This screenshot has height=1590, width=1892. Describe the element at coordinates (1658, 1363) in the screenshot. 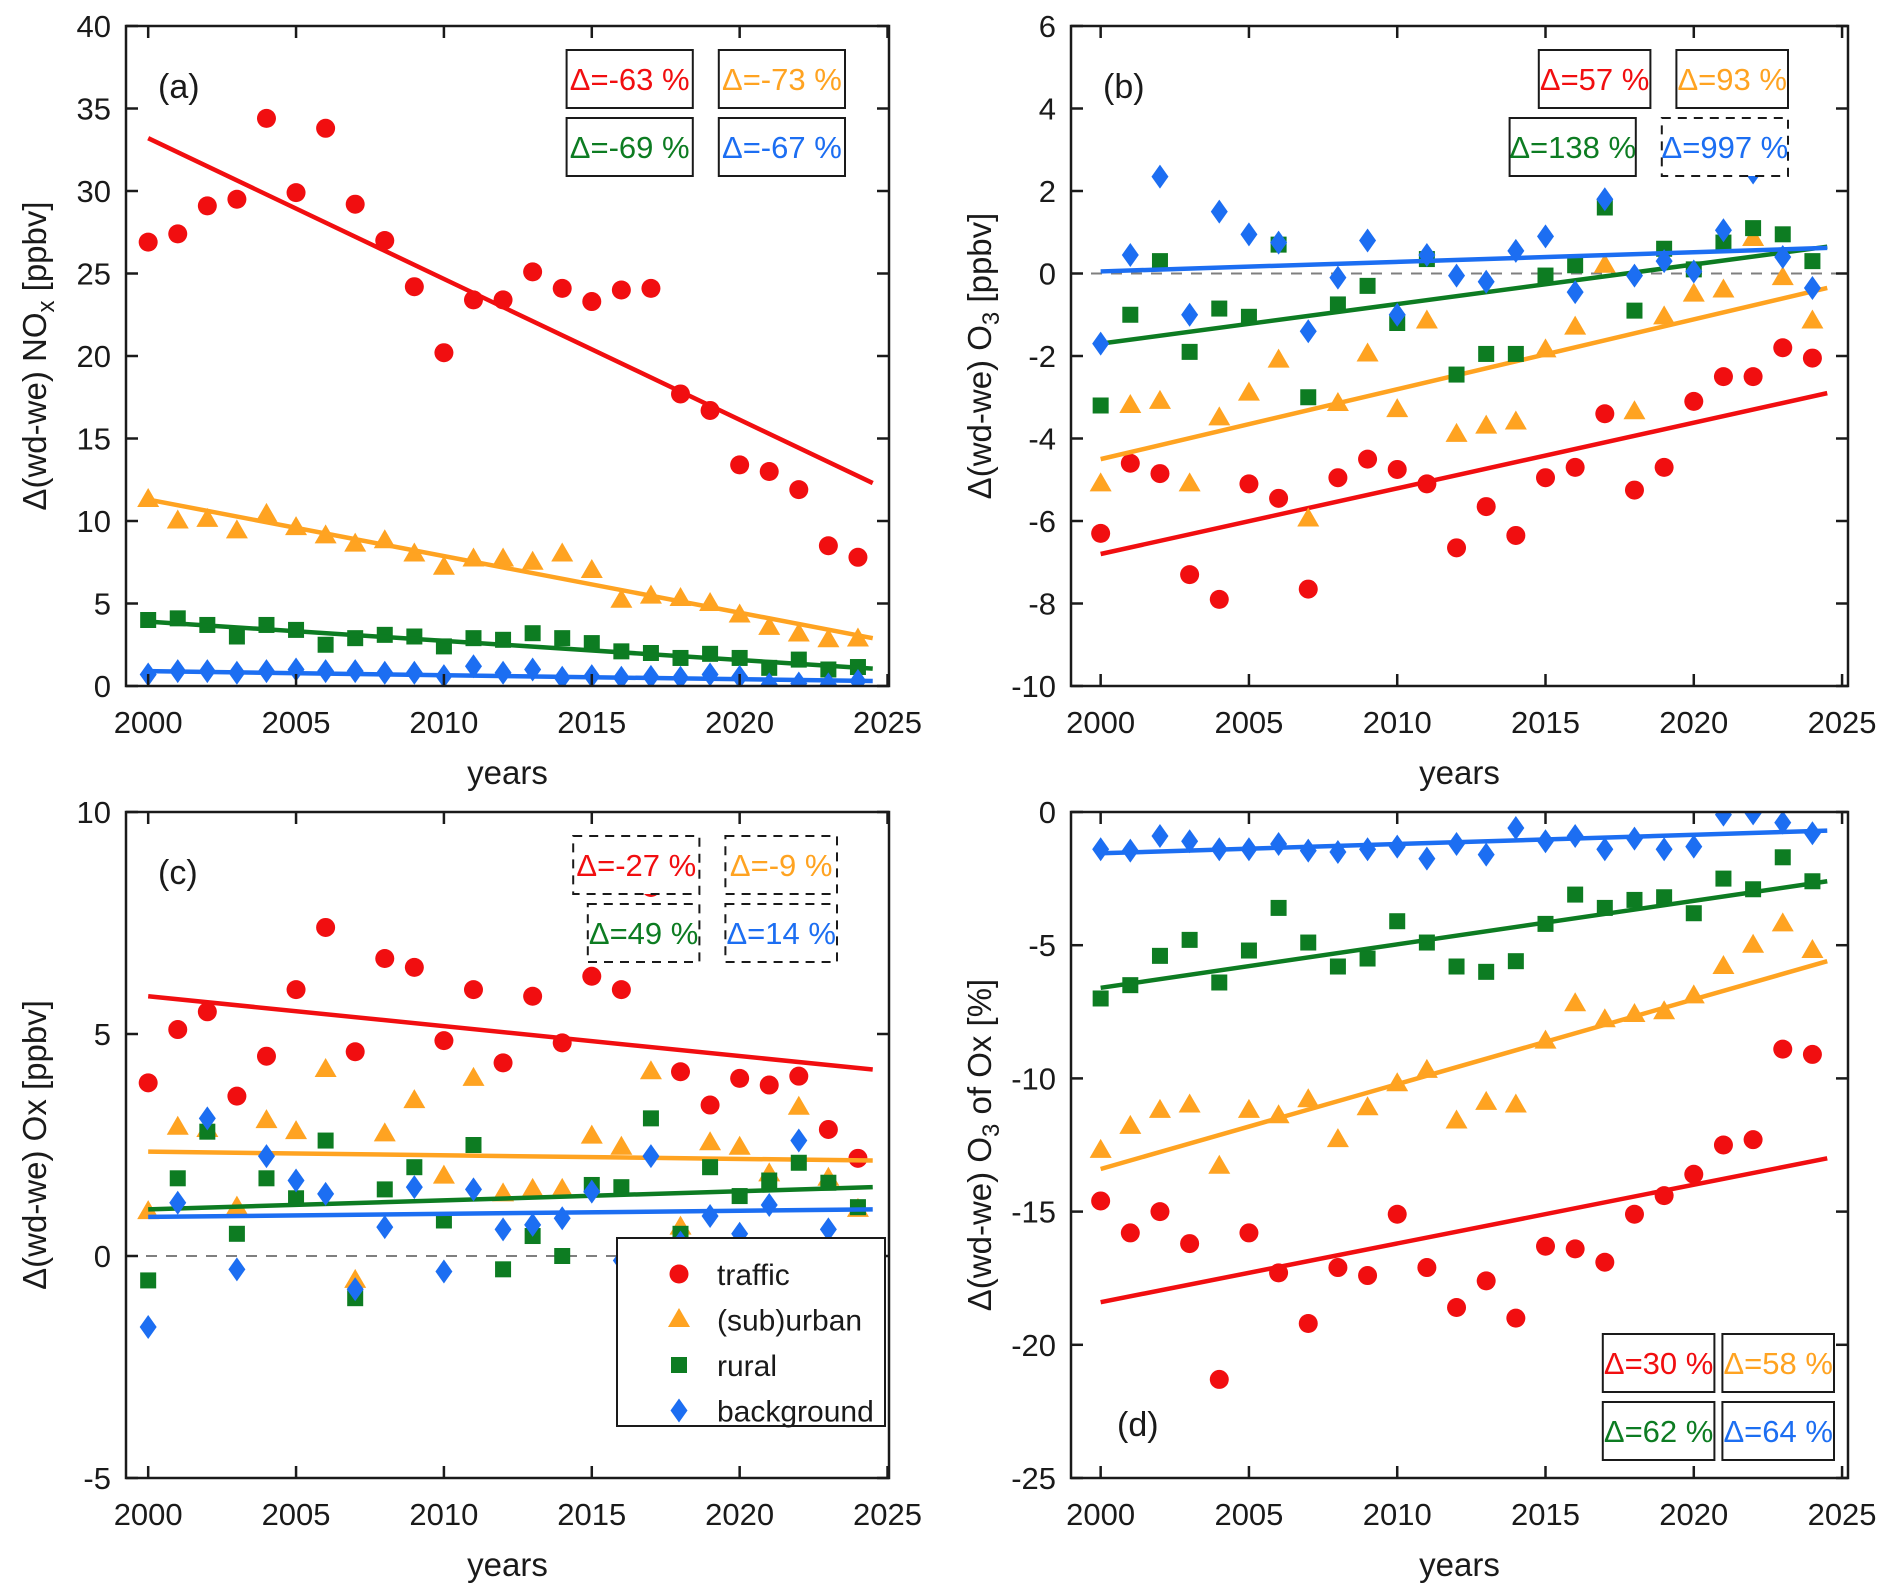

I see `svg-text: Δ=30 %` at that location.